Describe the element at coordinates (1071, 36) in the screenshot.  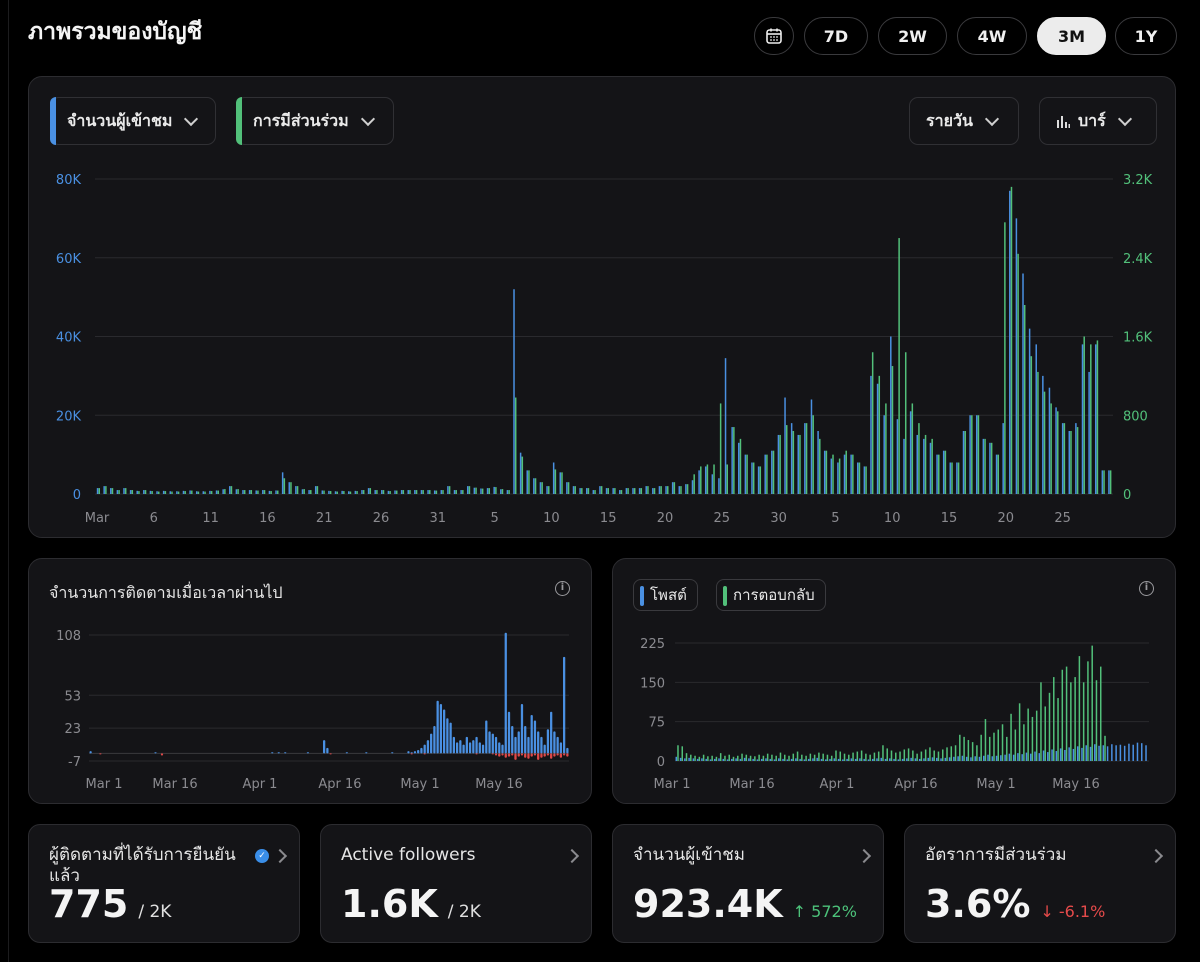
I see `range-3m-button: 3M` at that location.